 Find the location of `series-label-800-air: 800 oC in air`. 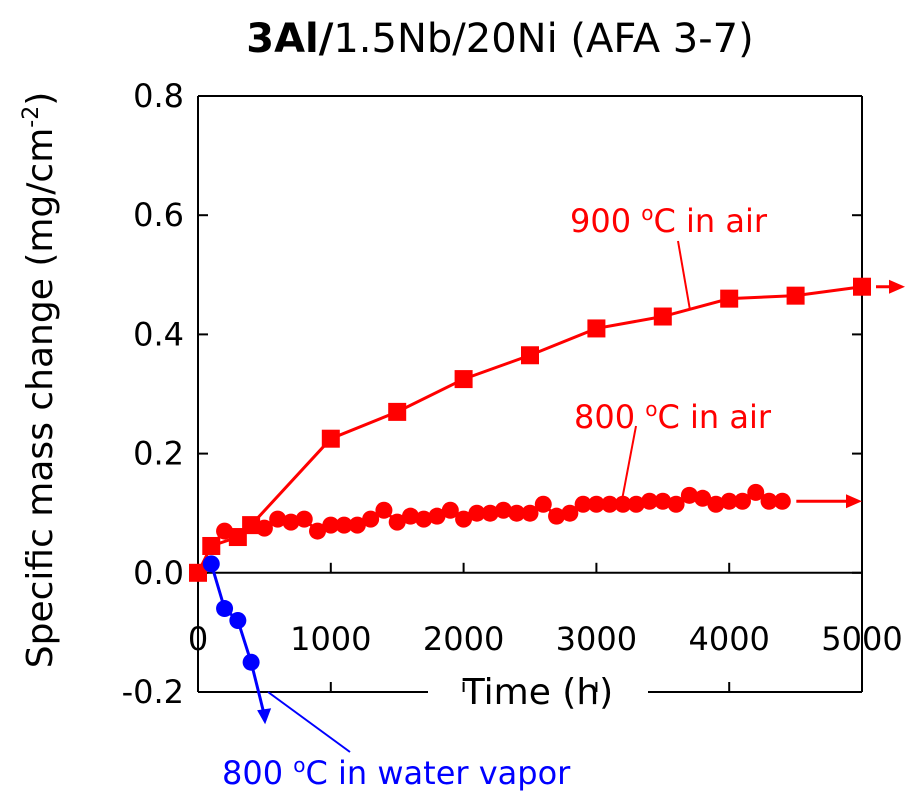

series-label-800-air: 800 oC in air is located at coordinates (673, 416).